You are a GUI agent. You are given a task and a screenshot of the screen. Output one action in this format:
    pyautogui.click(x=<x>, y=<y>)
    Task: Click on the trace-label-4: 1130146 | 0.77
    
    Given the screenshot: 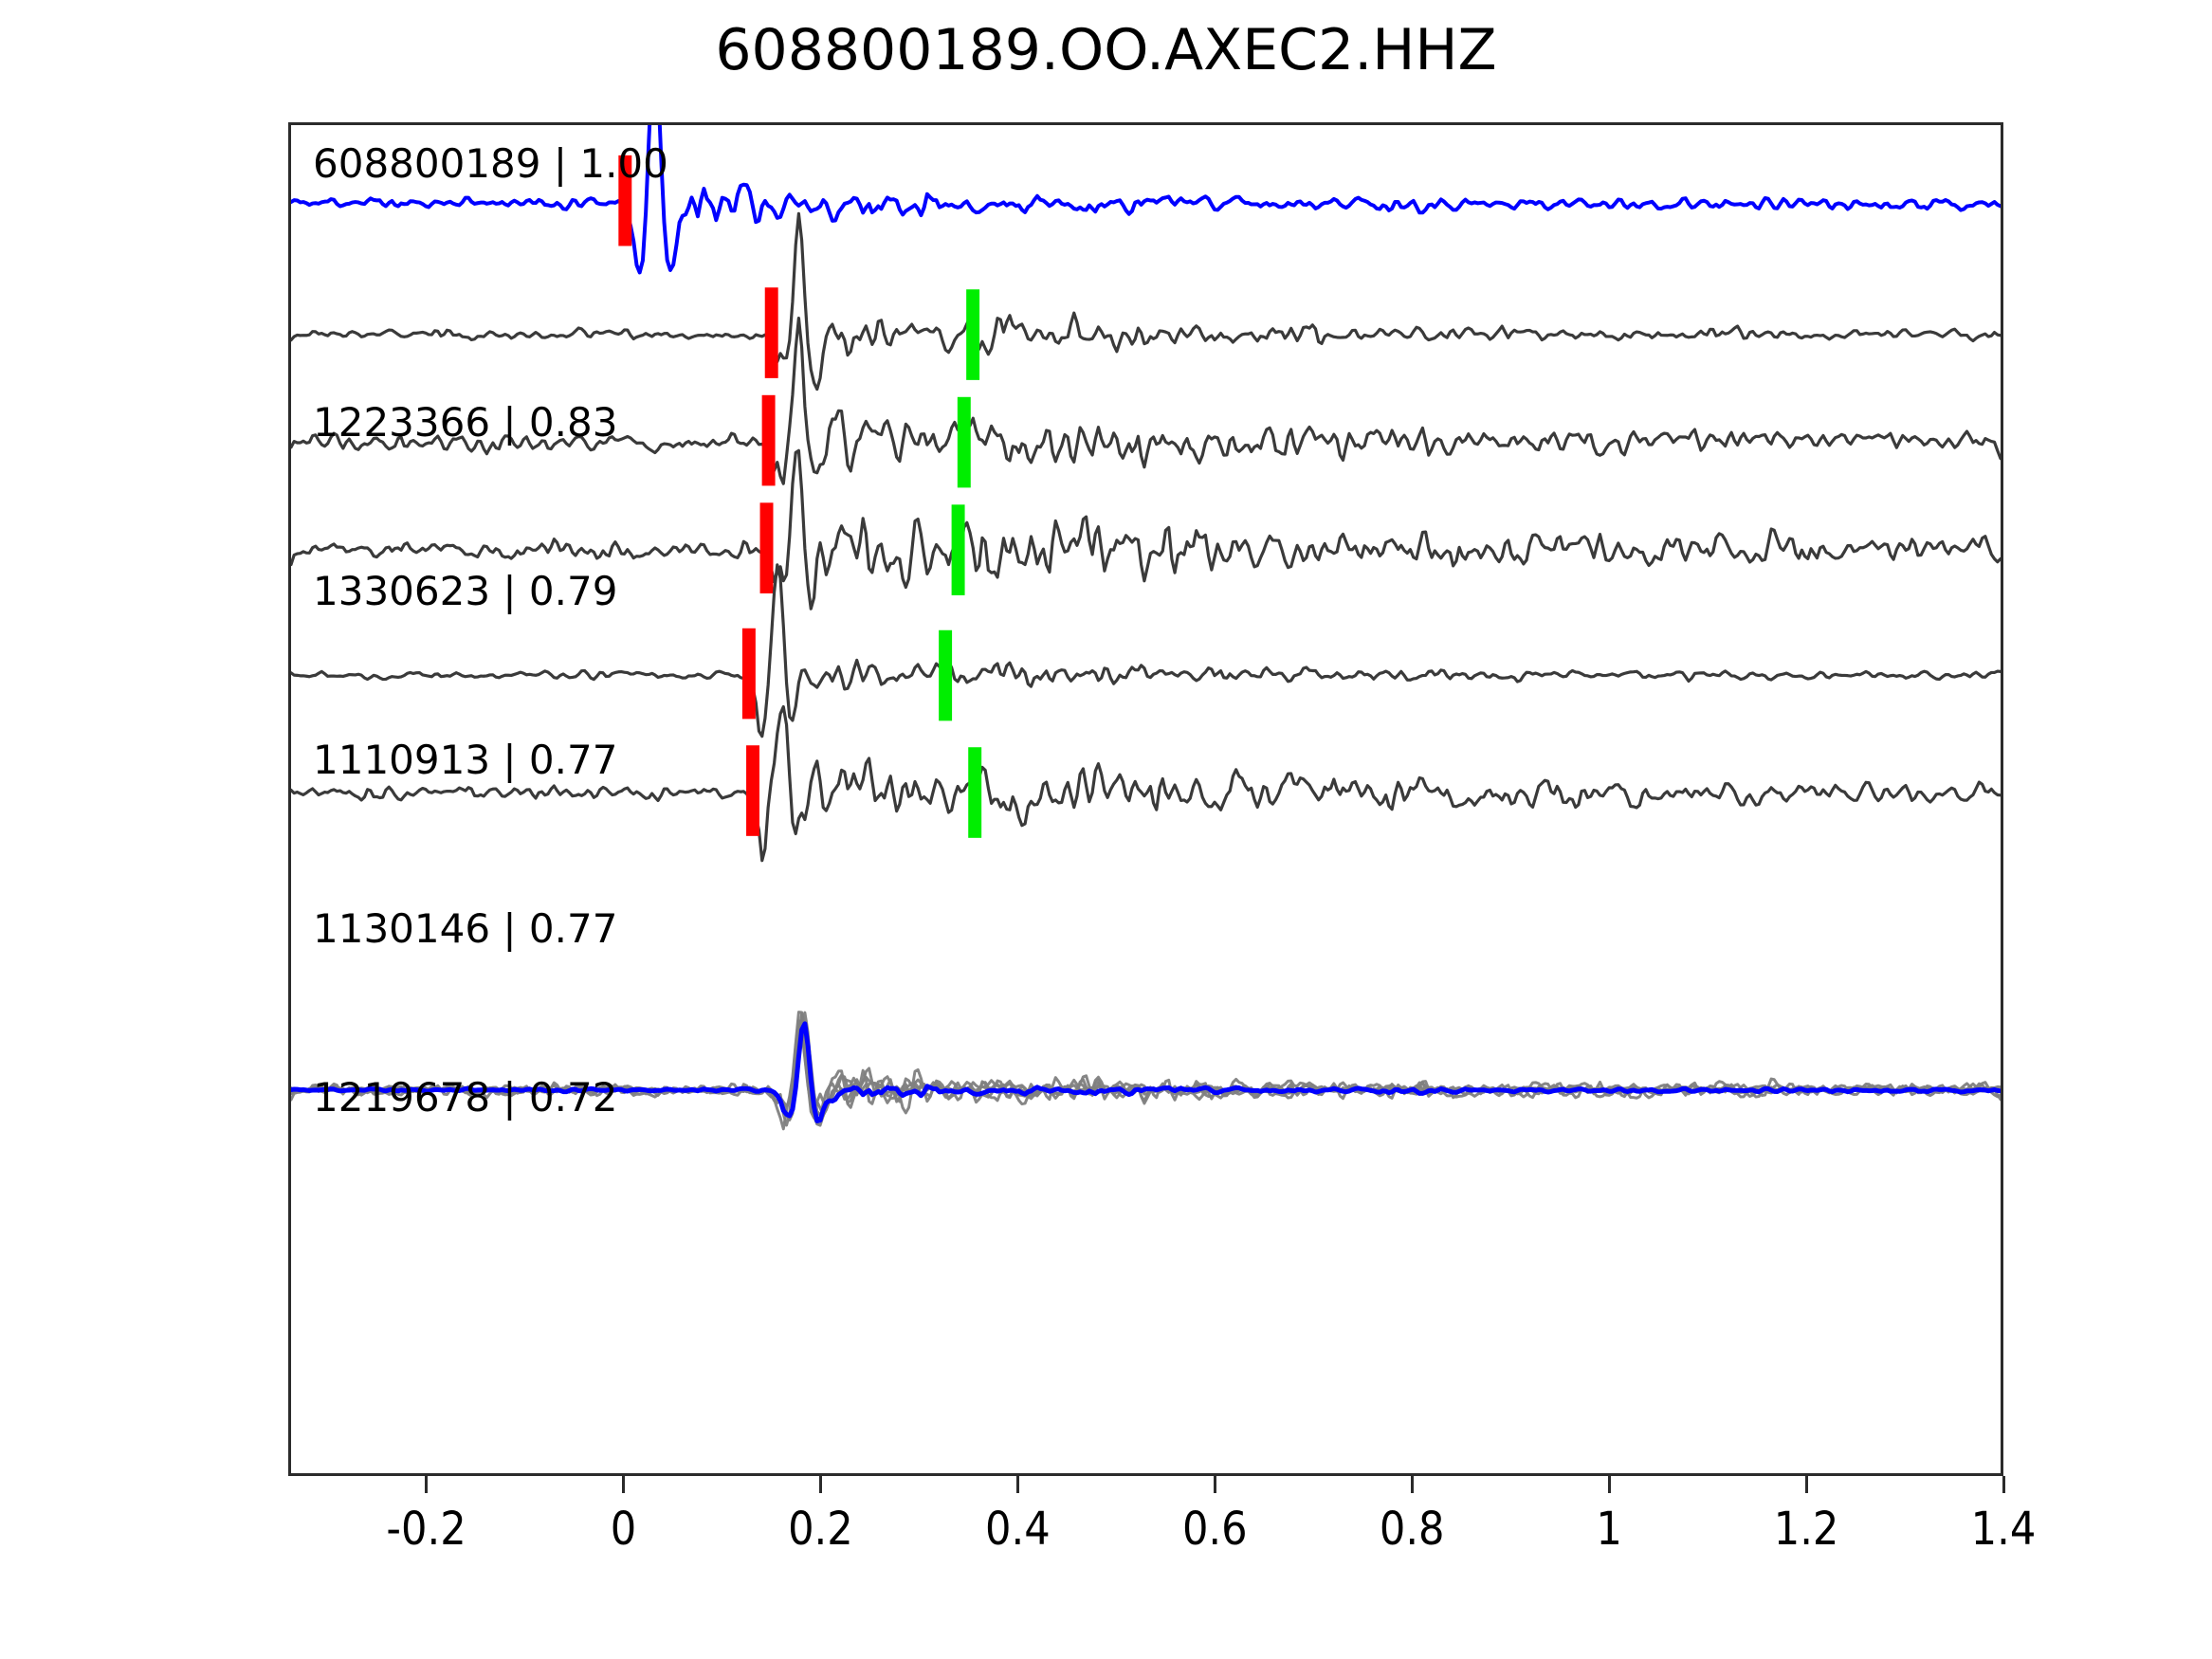 What is the action you would take?
    pyautogui.click(x=465, y=928)
    